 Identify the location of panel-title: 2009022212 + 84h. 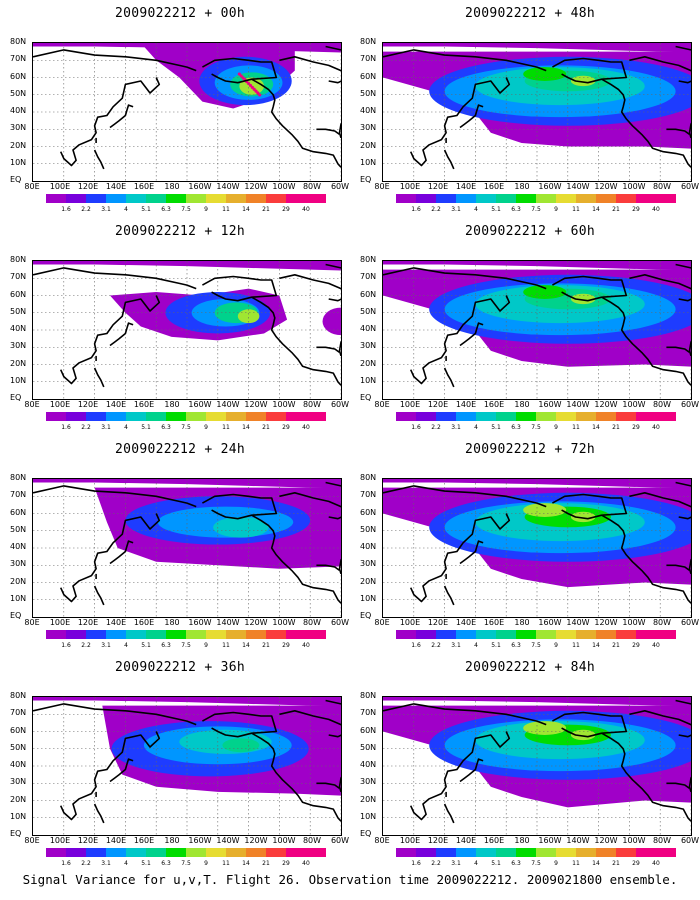
(530, 667).